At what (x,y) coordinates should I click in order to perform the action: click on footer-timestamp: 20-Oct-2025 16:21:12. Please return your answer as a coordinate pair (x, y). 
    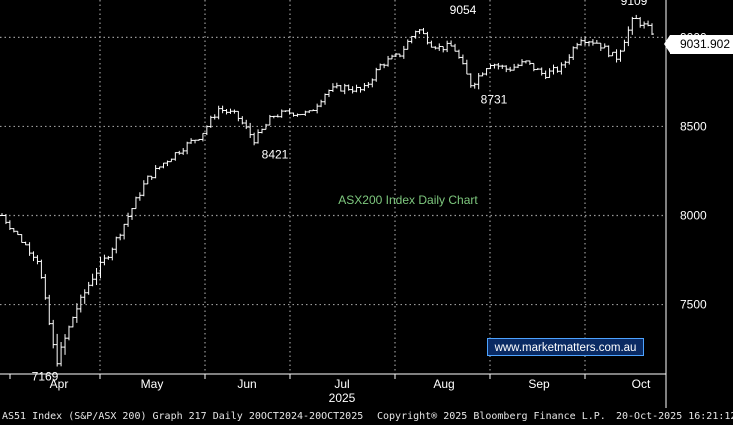
    Looking at the image, I should click on (674, 416).